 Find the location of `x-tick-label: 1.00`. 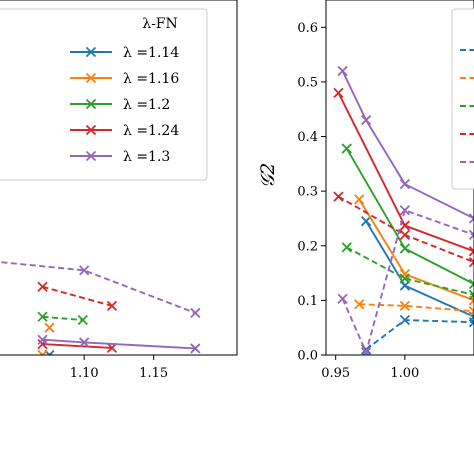

x-tick-label: 1.00 is located at coordinates (404, 373).